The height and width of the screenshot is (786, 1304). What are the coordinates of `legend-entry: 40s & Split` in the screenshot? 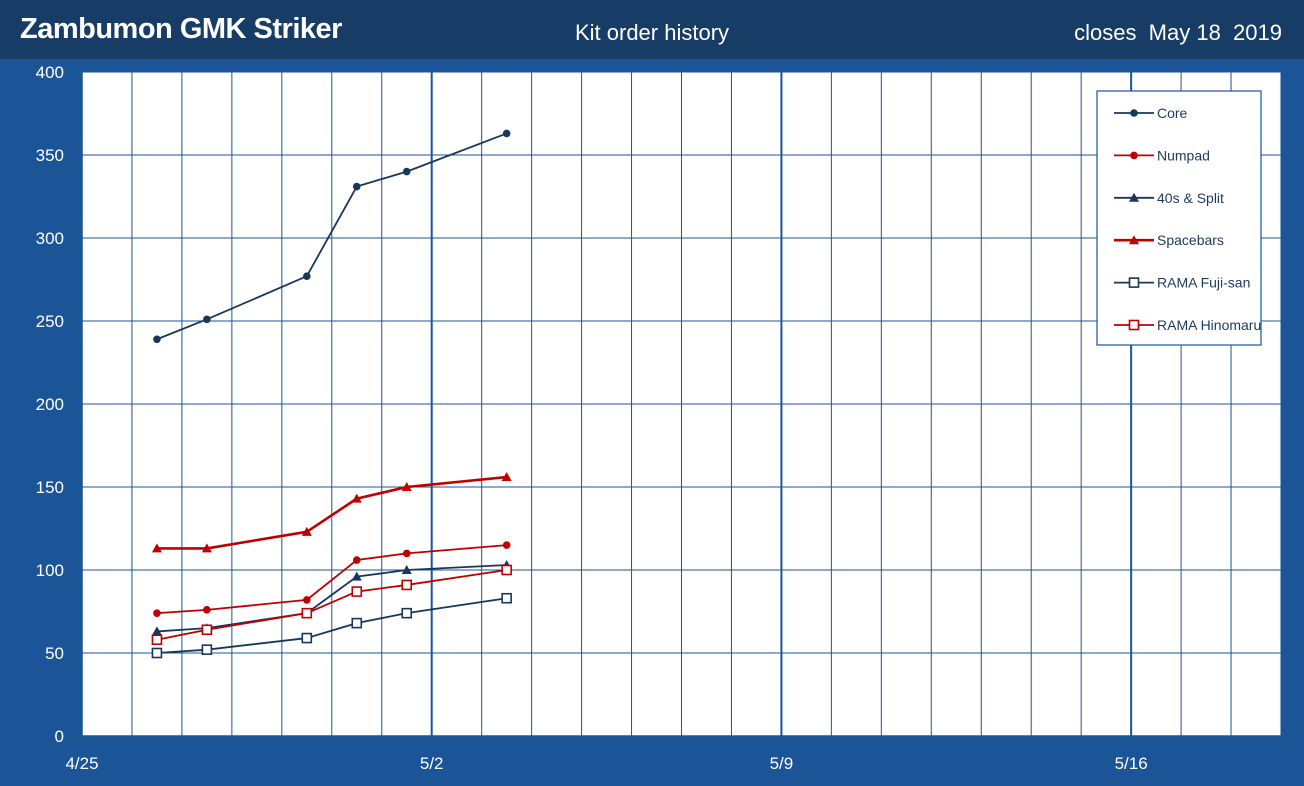 It's located at (1190, 198).